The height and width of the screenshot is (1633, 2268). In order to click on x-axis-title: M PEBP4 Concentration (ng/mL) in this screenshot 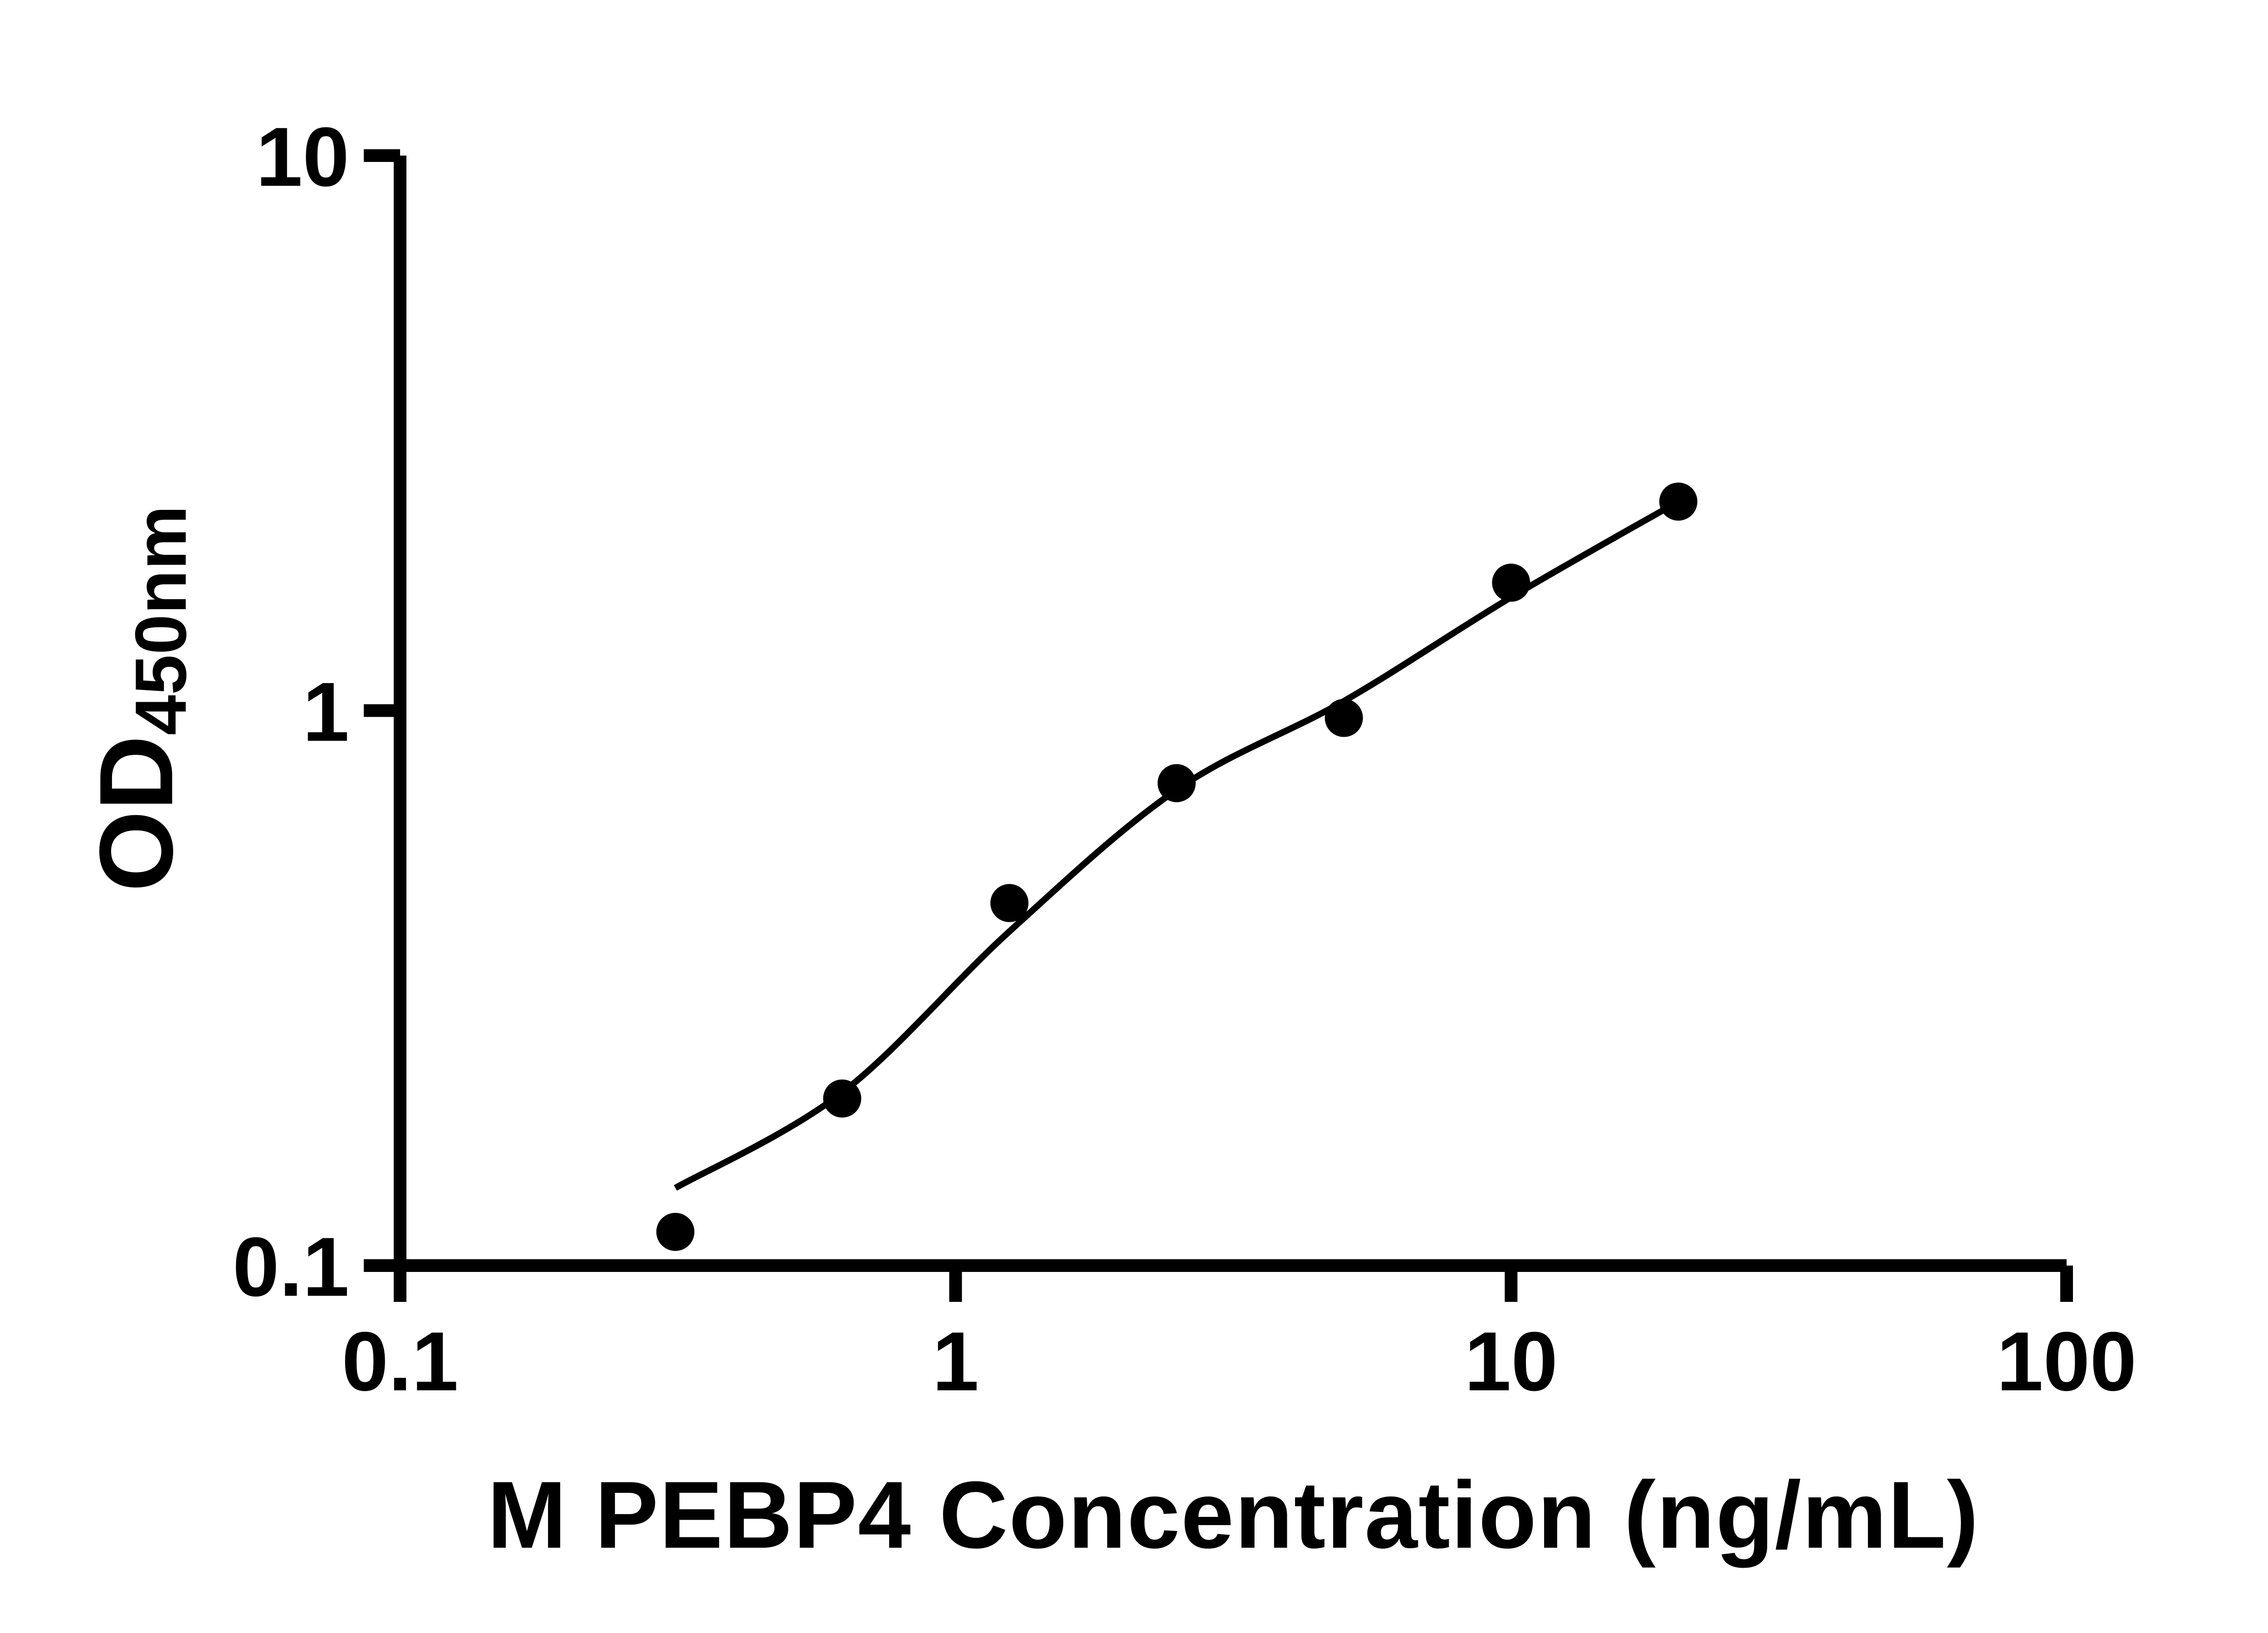, I will do `click(1233, 1515)`.